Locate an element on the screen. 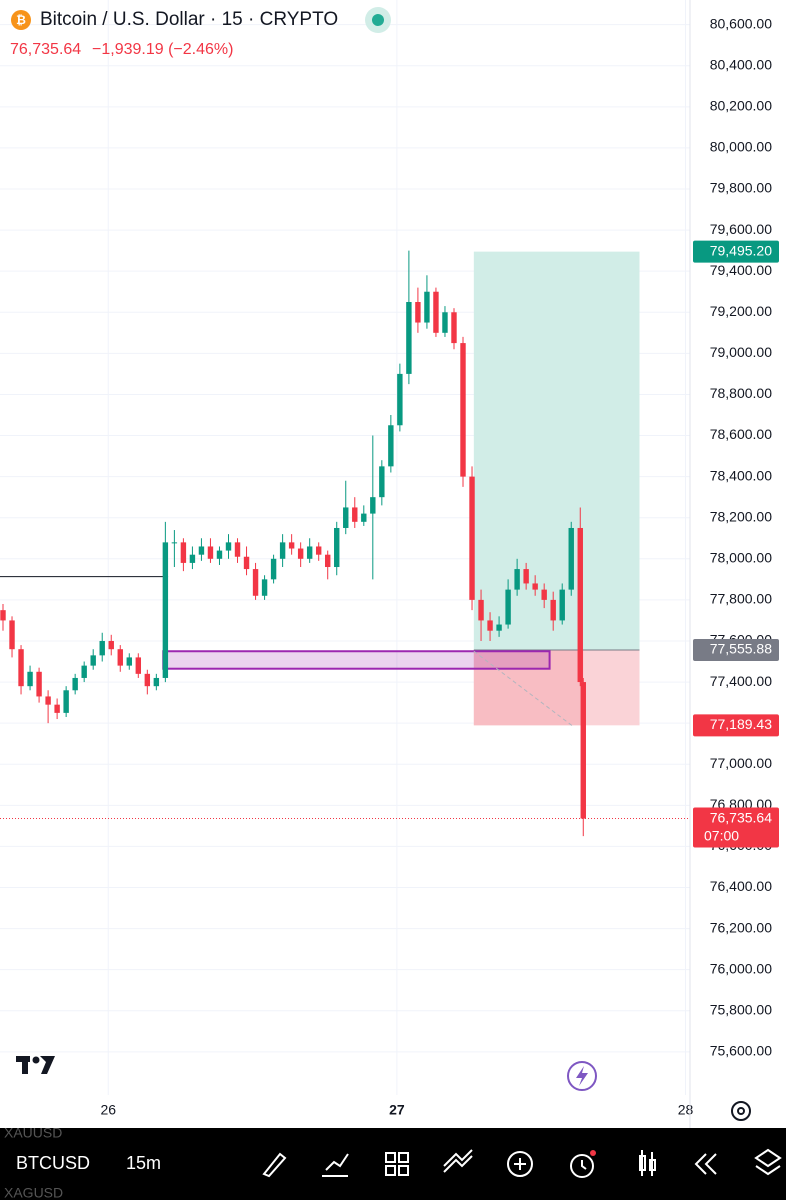 The height and width of the screenshot is (1200, 786). bitcoin-icon is located at coordinates (21, 20).